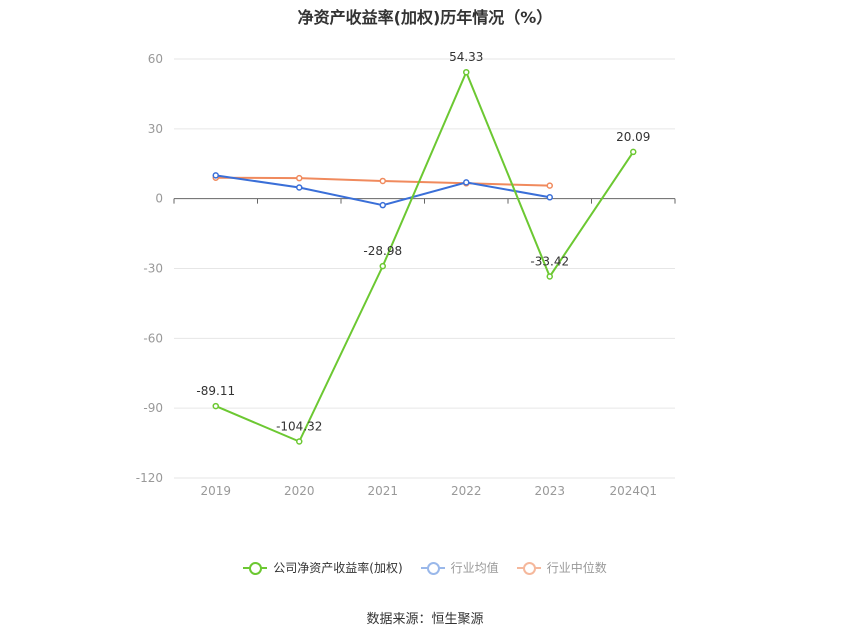 The image size is (850, 637). Describe the element at coordinates (425, 17) in the screenshot. I see `chart-title: 净资产收益率(加权)历年情况（%）` at that location.